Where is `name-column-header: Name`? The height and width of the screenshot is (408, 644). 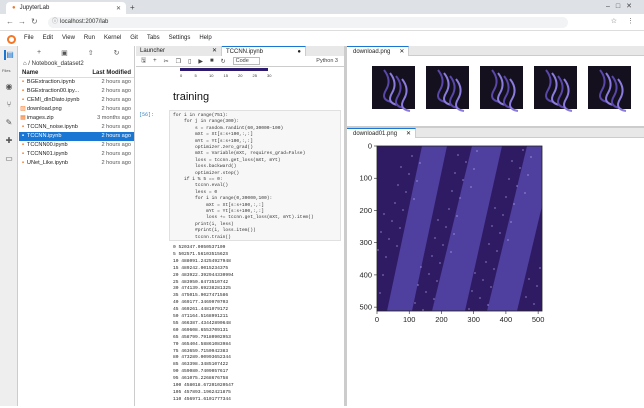
name-column-header: Name is located at coordinates (30, 73).